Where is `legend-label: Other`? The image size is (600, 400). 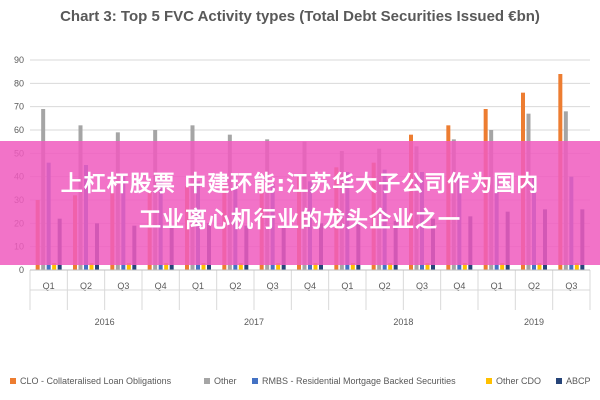
legend-label: Other is located at coordinates (225, 381).